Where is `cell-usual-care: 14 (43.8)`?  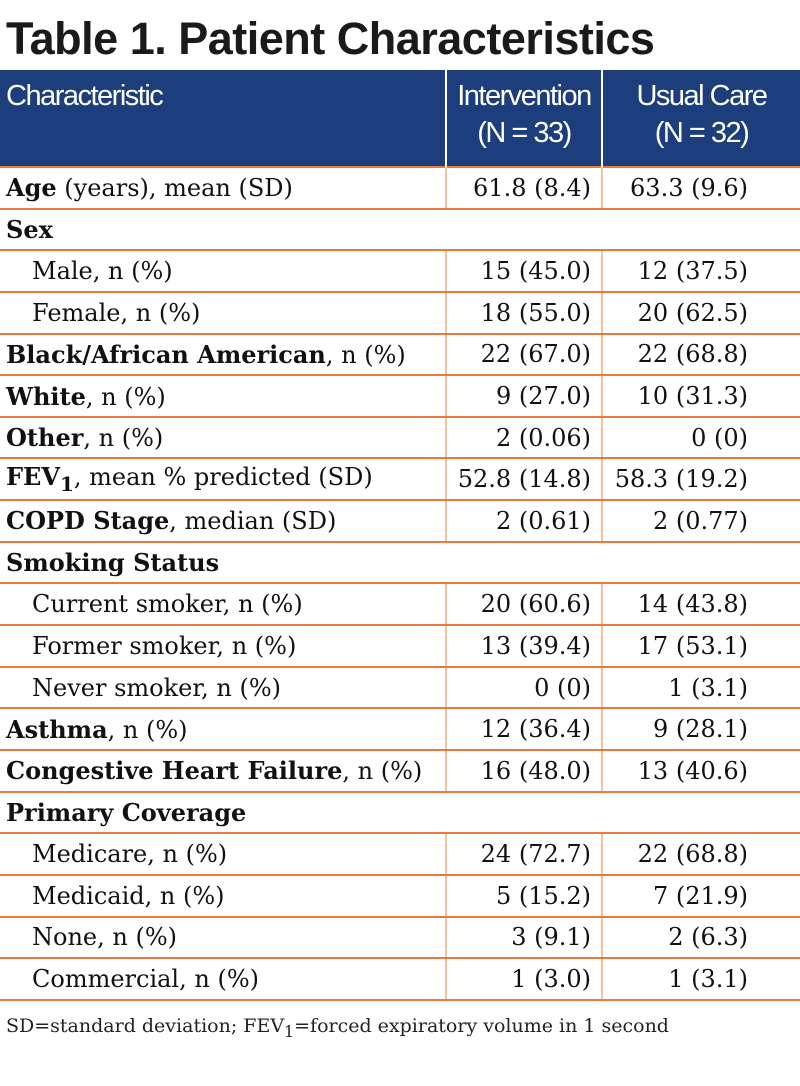 cell-usual-care: 14 (43.8) is located at coordinates (700, 605).